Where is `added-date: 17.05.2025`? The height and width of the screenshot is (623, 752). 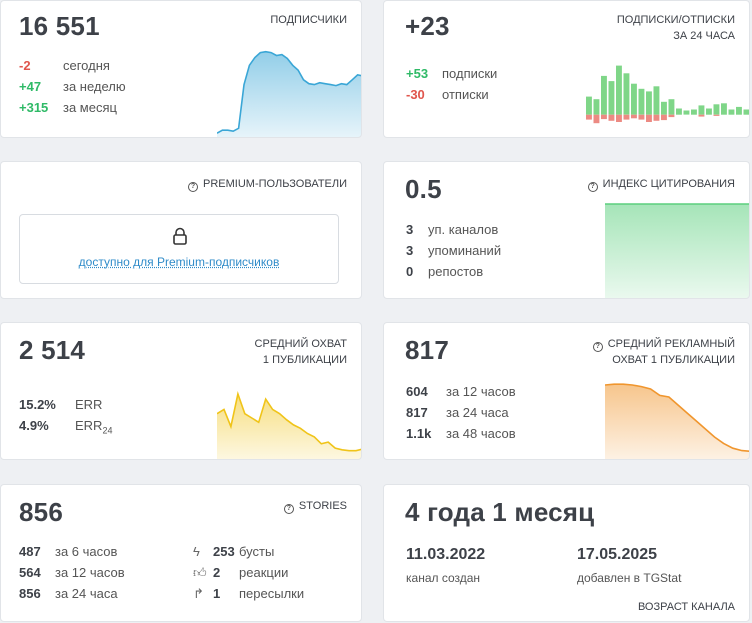
added-date: 17.05.2025 is located at coordinates (617, 554).